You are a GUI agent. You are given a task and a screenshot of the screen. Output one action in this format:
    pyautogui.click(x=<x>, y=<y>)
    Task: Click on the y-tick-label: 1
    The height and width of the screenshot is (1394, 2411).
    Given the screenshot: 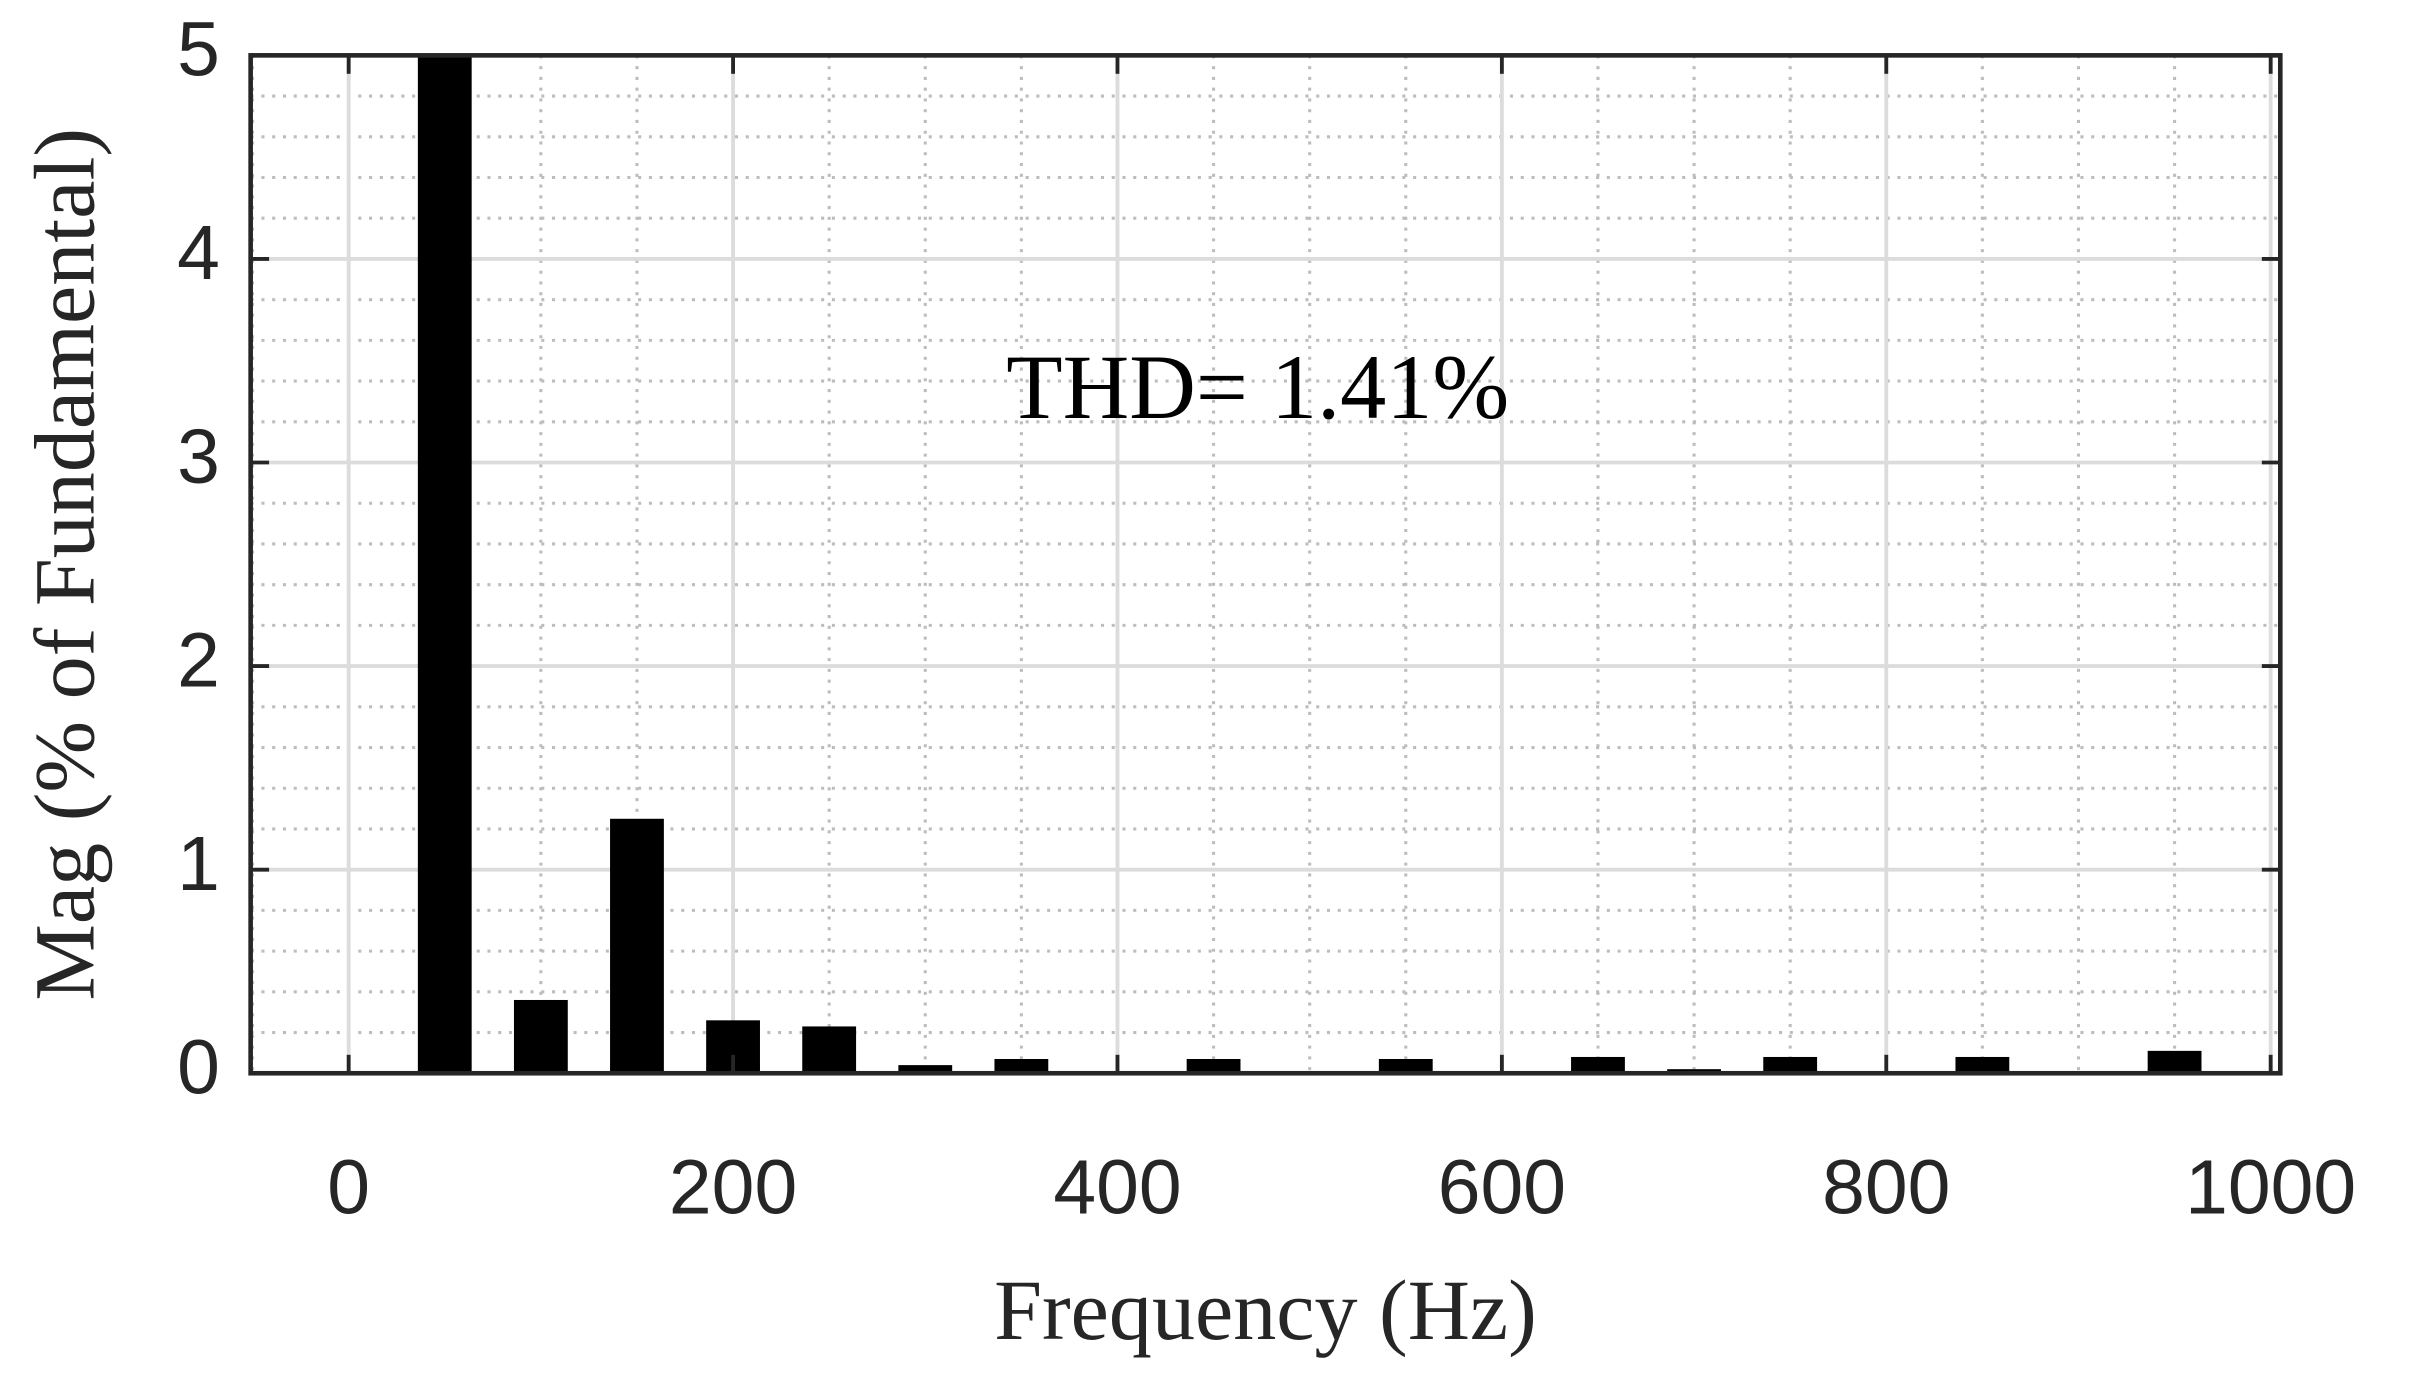 What is the action you would take?
    pyautogui.click(x=198, y=864)
    